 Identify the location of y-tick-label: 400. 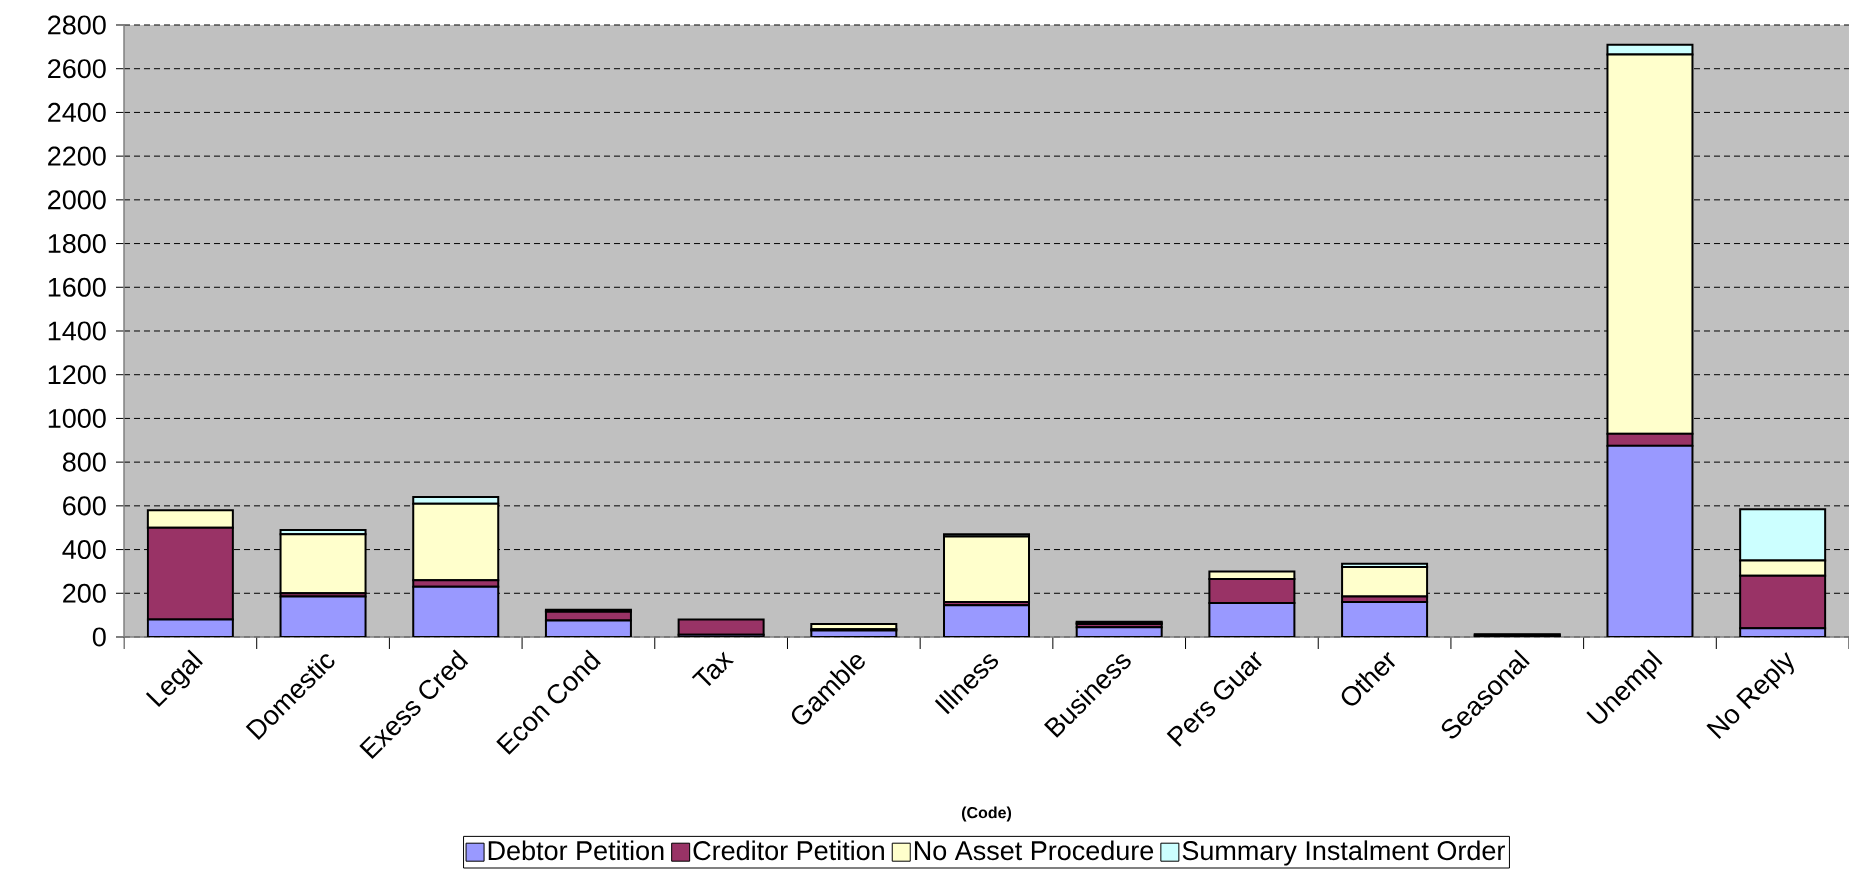
(84, 550).